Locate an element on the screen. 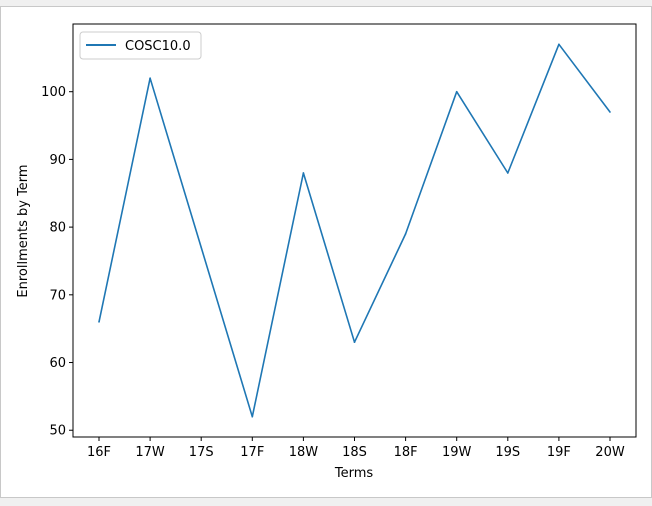  x-tick-label: 17F is located at coordinates (252, 452).